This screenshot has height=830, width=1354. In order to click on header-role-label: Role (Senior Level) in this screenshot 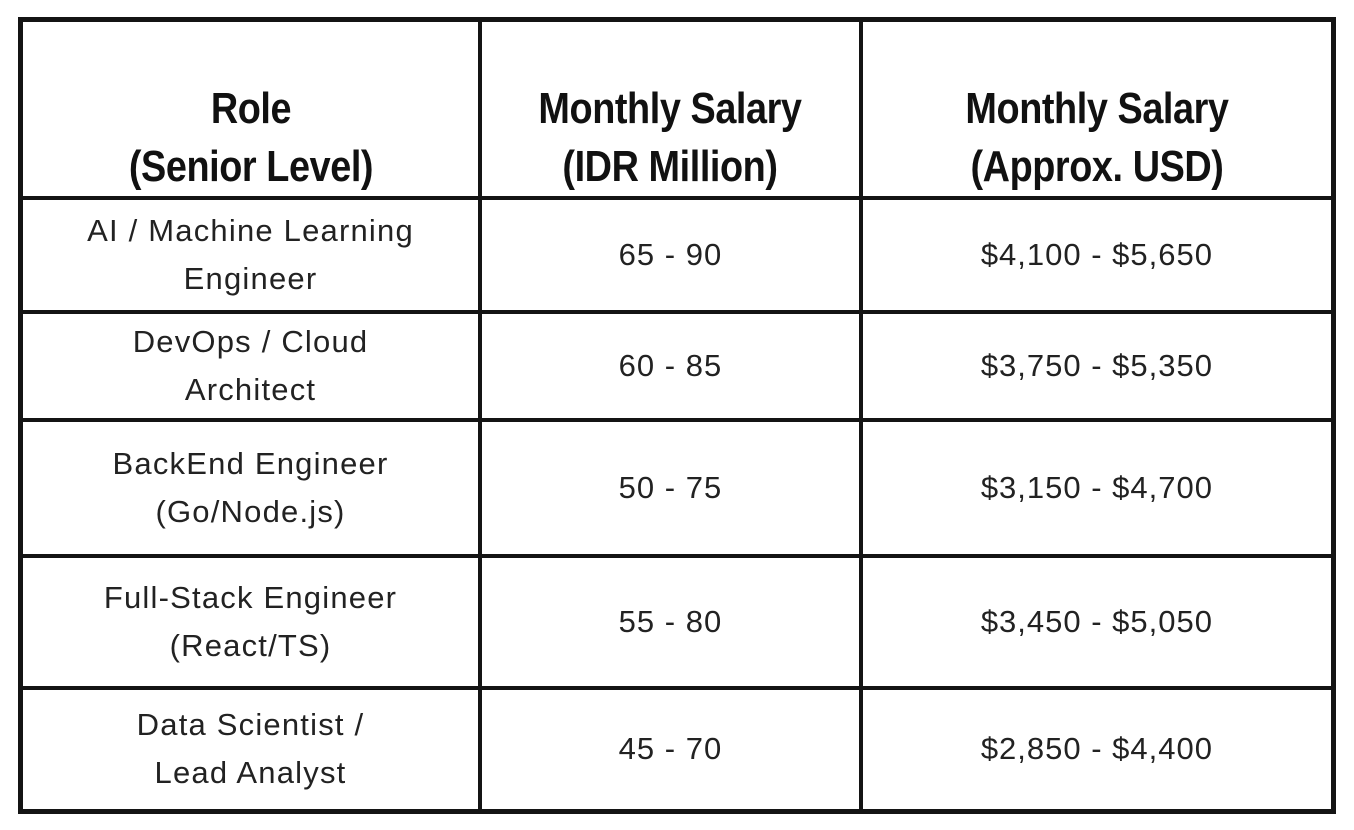, I will do `click(250, 138)`.